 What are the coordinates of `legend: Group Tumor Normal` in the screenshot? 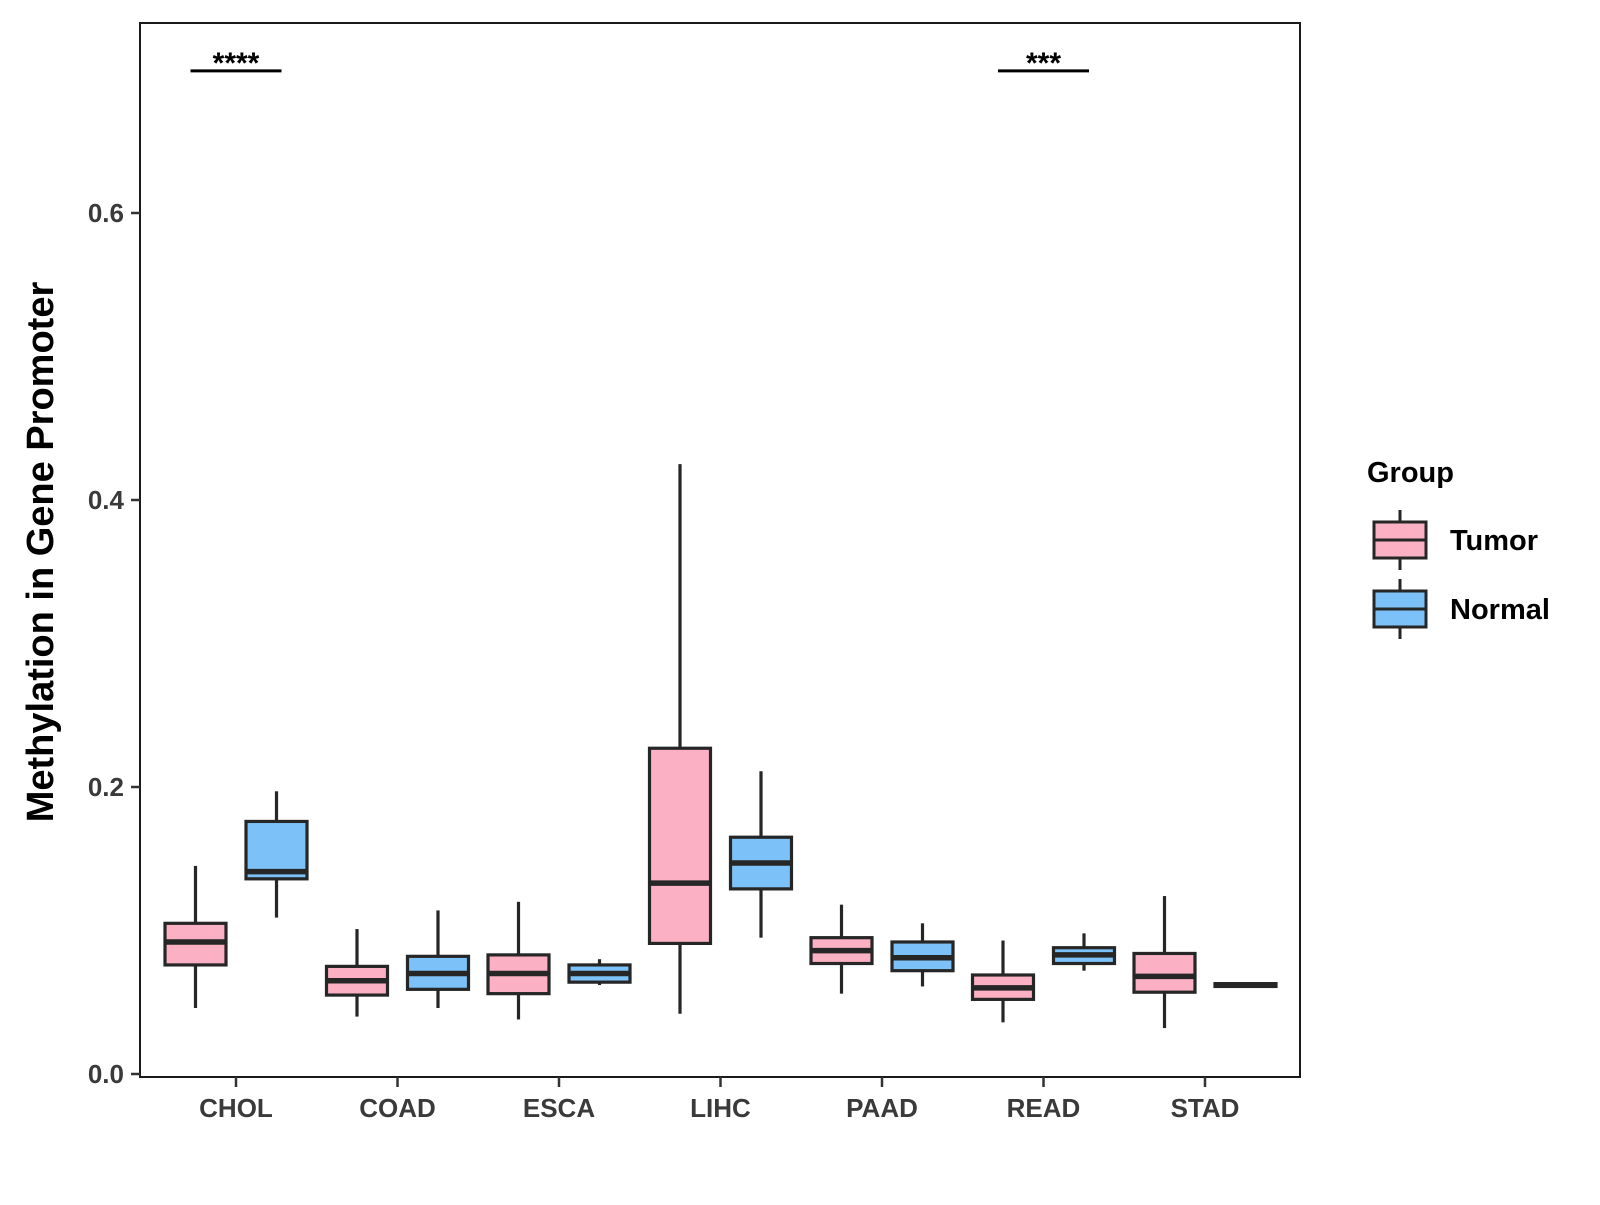 It's located at (1458, 548).